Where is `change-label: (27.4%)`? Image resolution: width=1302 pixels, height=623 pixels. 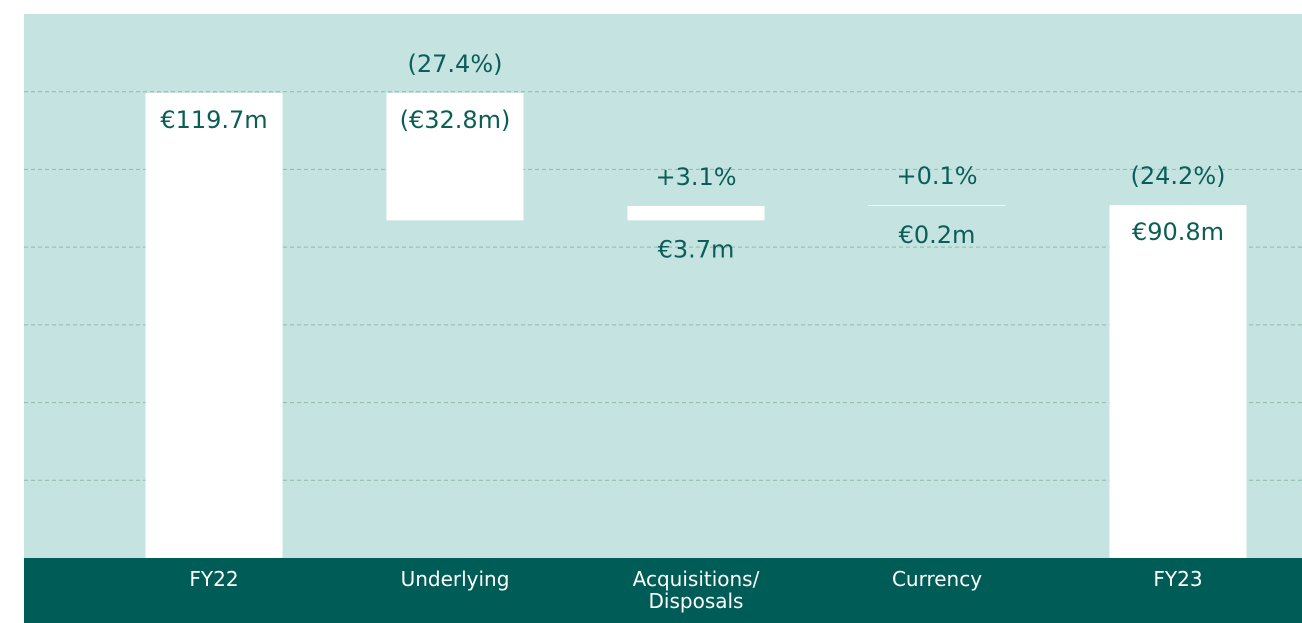 change-label: (27.4%) is located at coordinates (455, 64).